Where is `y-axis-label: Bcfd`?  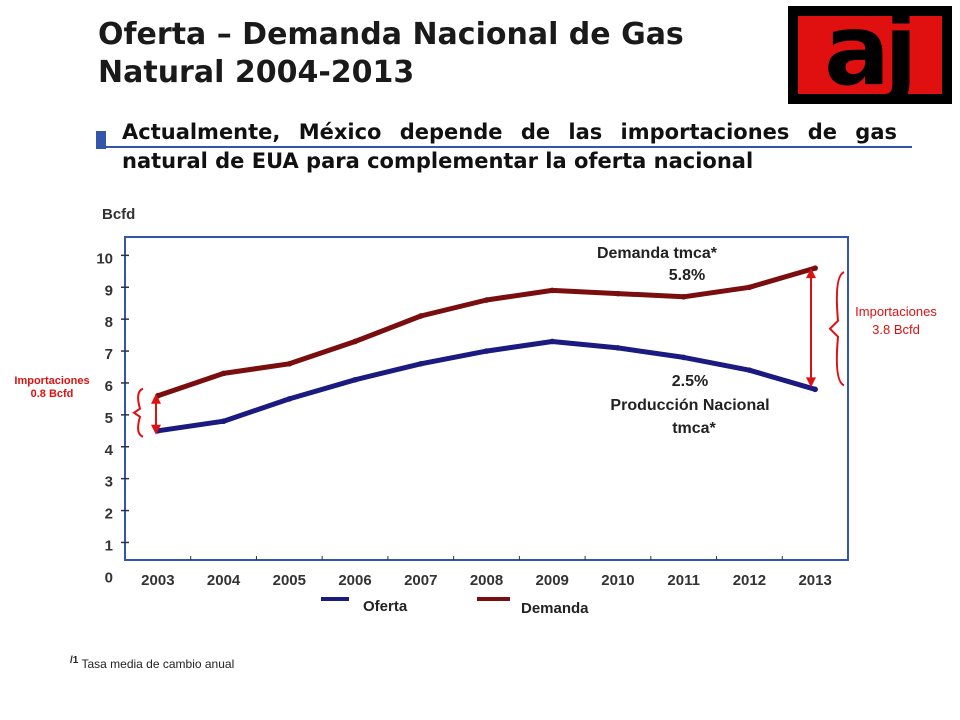
y-axis-label: Bcfd is located at coordinates (118, 214).